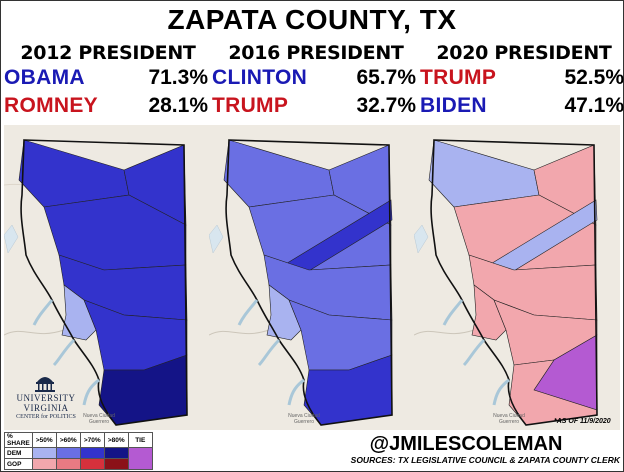  I want to click on as-of-note: *AS OF 11/9/2020, so click(582, 421).